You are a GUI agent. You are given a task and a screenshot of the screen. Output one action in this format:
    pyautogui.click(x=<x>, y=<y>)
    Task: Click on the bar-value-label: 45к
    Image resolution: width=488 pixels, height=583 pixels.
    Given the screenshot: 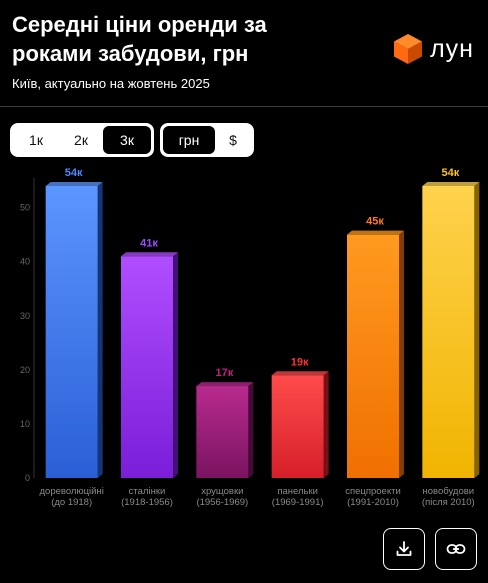 What is the action you would take?
    pyautogui.click(x=375, y=222)
    